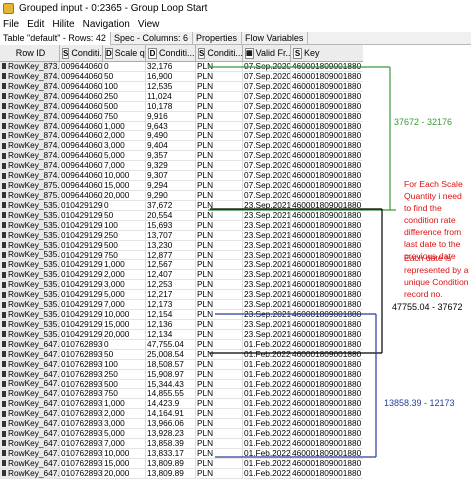 The image size is (471, 500). I want to click on tab-table: Table "default" - Rows: 42, so click(55, 38).